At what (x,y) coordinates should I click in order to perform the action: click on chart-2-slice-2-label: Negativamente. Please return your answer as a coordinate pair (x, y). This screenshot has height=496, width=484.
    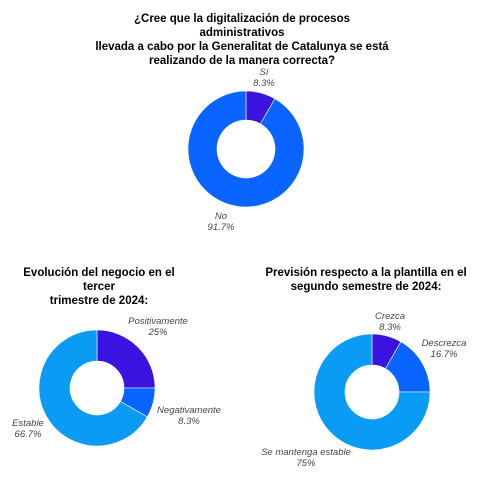
    Looking at the image, I should click on (189, 410).